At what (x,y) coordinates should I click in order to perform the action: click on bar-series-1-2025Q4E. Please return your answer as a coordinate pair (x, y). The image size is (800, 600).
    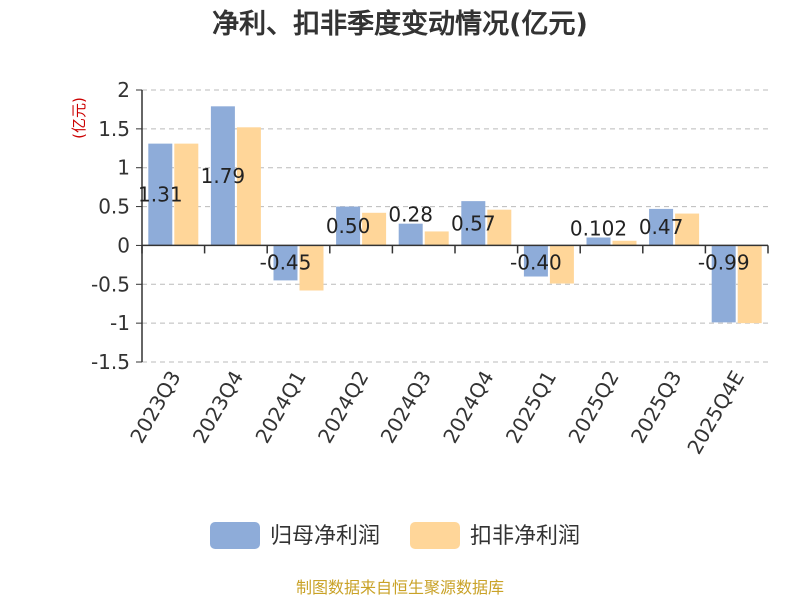
    Looking at the image, I should click on (723, 284).